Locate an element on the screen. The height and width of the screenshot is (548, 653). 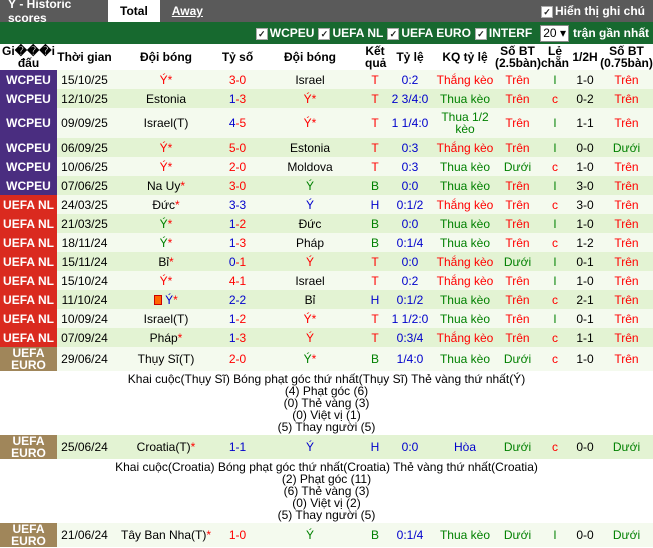
half-time-cell: 1-0 is located at coordinates (585, 359).